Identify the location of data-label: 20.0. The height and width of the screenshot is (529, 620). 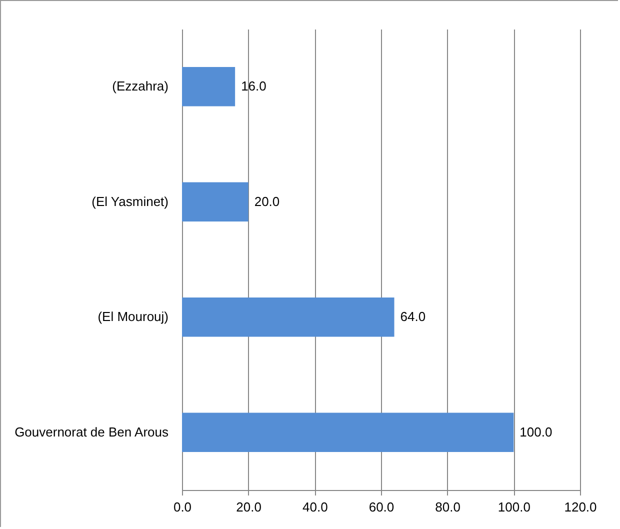
(267, 201).